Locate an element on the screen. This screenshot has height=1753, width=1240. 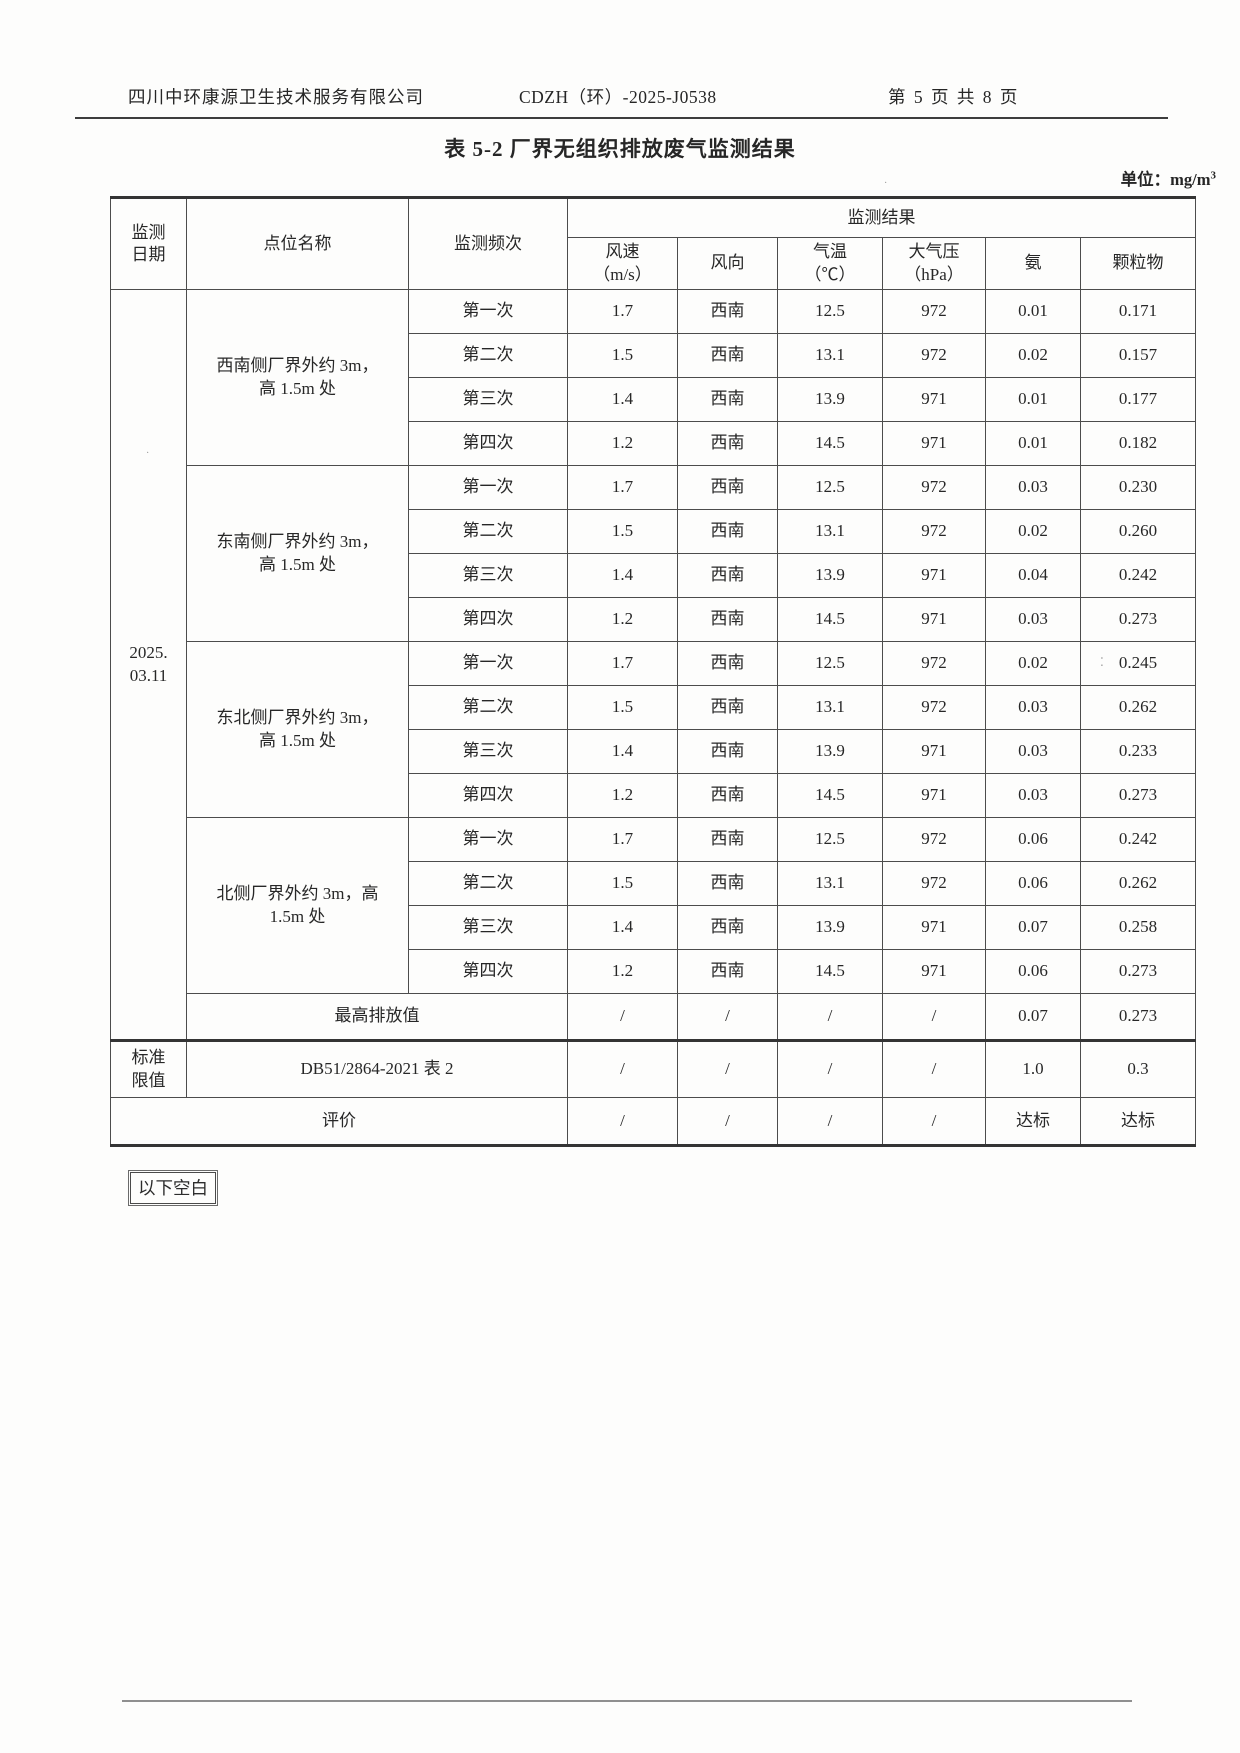
cell-particulate: 0.260 is located at coordinates (1138, 531).